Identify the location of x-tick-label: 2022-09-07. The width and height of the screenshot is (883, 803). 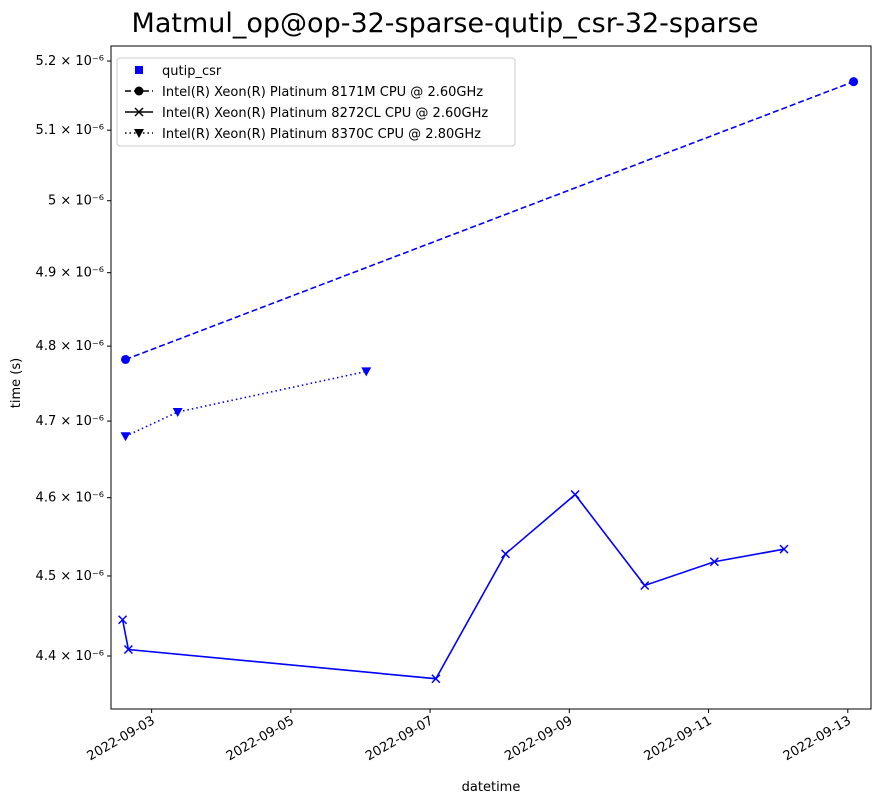
(399, 738).